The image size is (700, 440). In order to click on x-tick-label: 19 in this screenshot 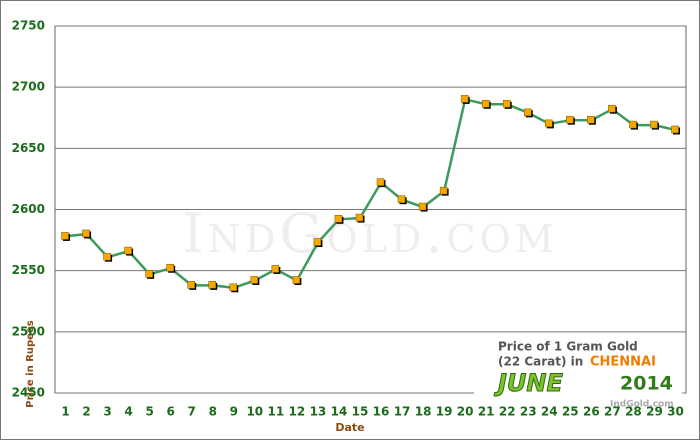, I will do `click(444, 412)`.